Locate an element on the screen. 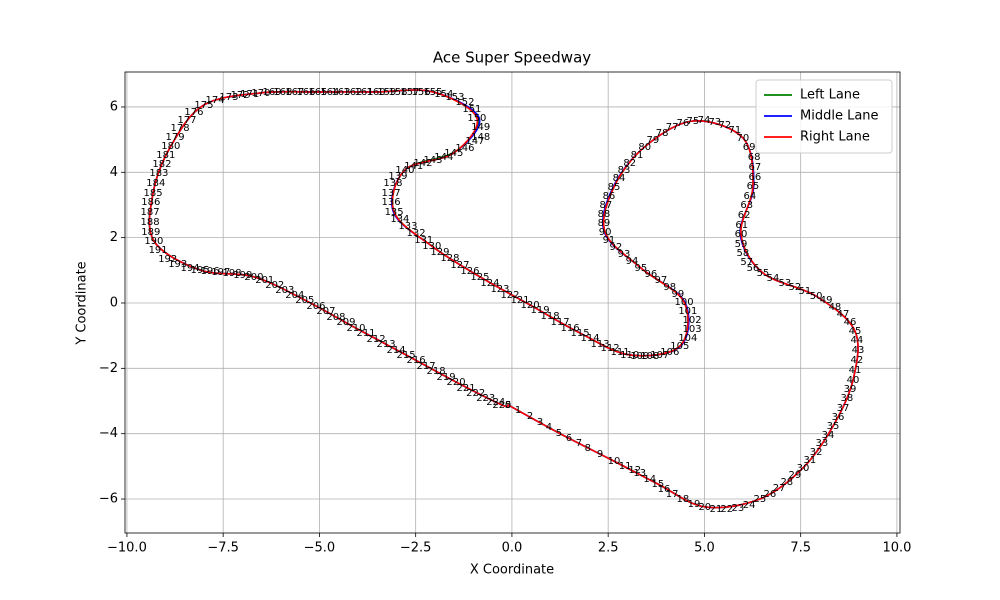 The height and width of the screenshot is (600, 1000). waypoint-label: 43 is located at coordinates (858, 350).